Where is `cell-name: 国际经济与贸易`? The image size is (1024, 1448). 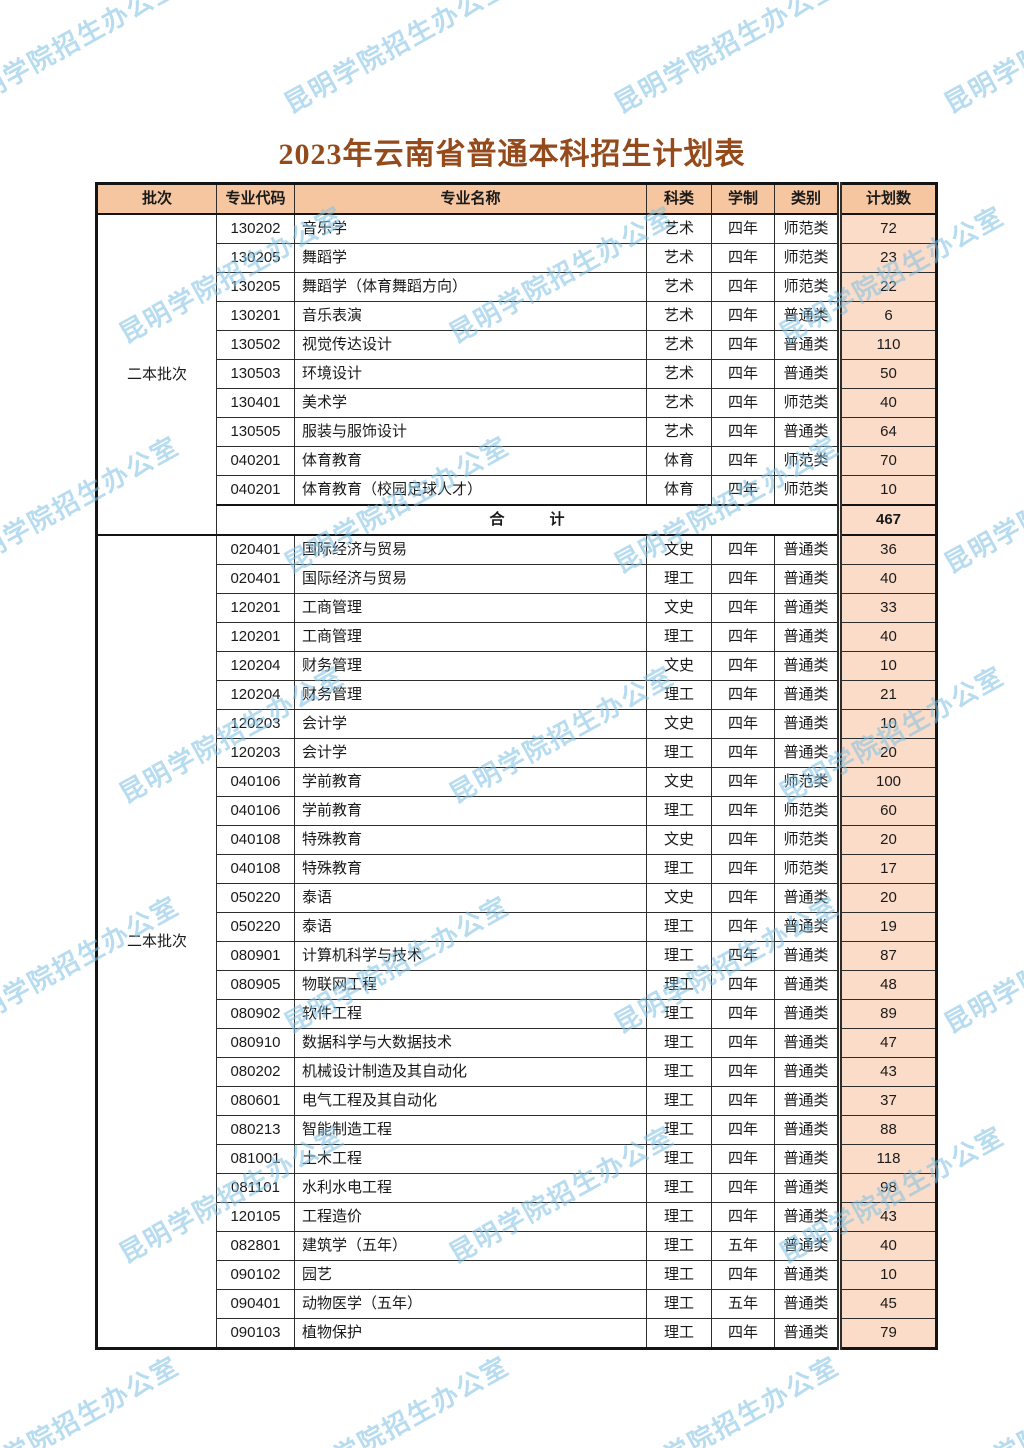
cell-name: 国际经济与贸易 is located at coordinates (470, 579).